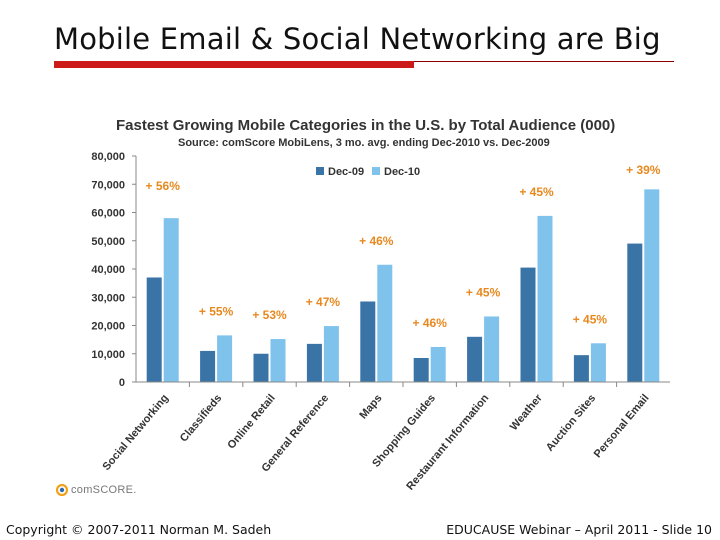 The height and width of the screenshot is (540, 720). Describe the element at coordinates (171, 300) in the screenshot. I see `bar-dec-10-social-networking` at that location.